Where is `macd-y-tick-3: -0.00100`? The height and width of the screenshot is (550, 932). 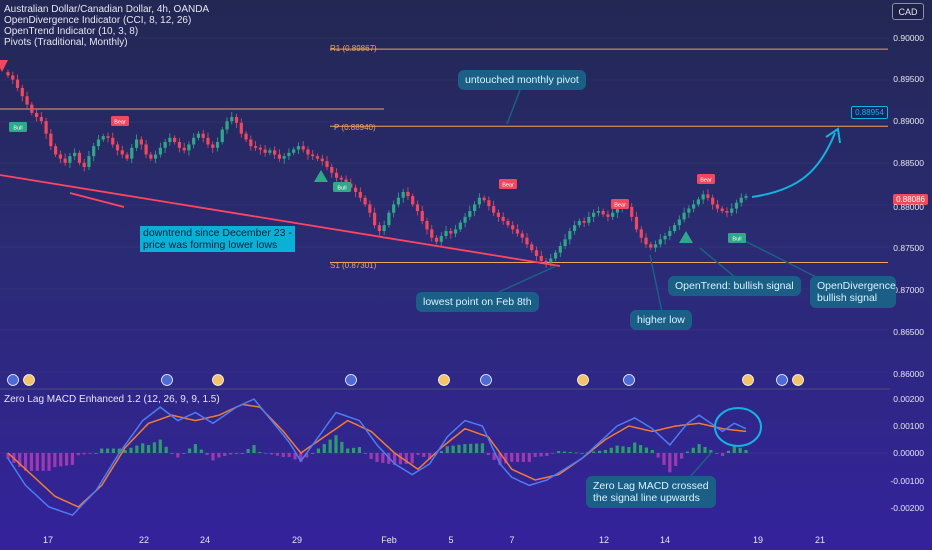 macd-y-tick-3: -0.00100 is located at coordinates (907, 481).